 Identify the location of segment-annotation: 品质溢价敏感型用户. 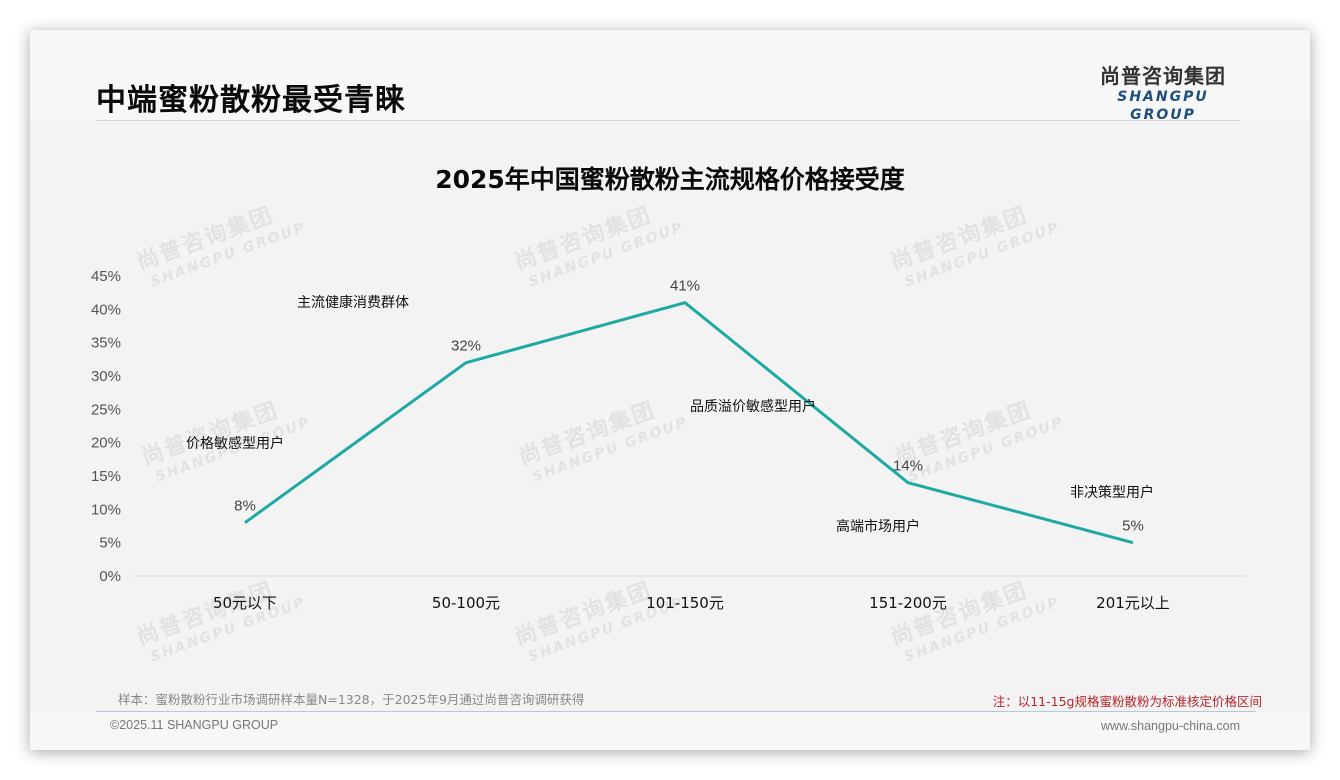
(753, 406).